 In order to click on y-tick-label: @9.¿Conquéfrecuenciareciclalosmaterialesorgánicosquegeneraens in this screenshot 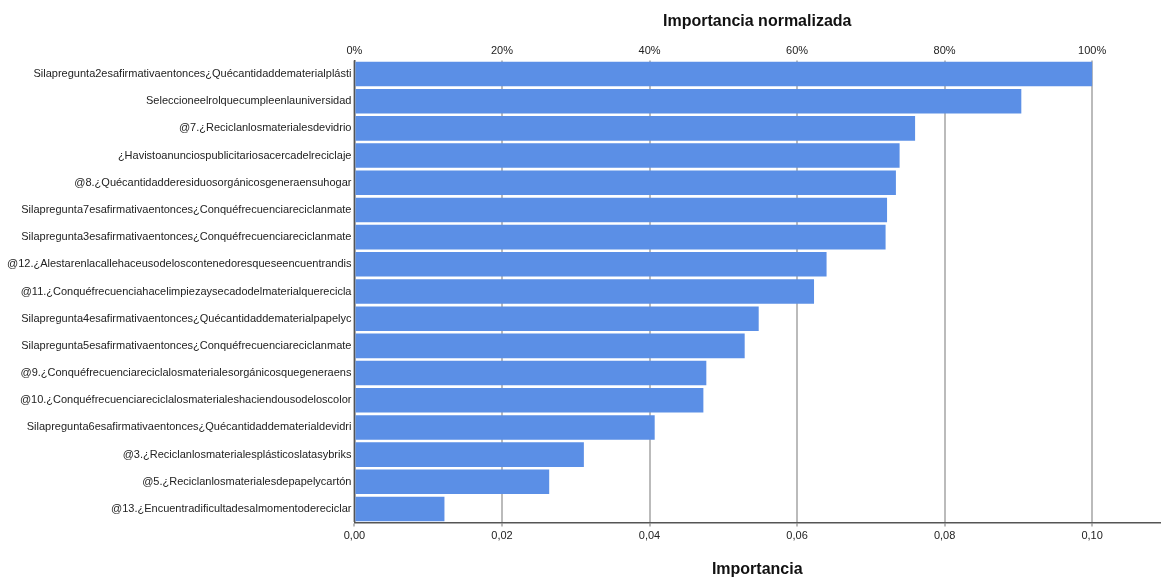, I will do `click(186, 372)`.